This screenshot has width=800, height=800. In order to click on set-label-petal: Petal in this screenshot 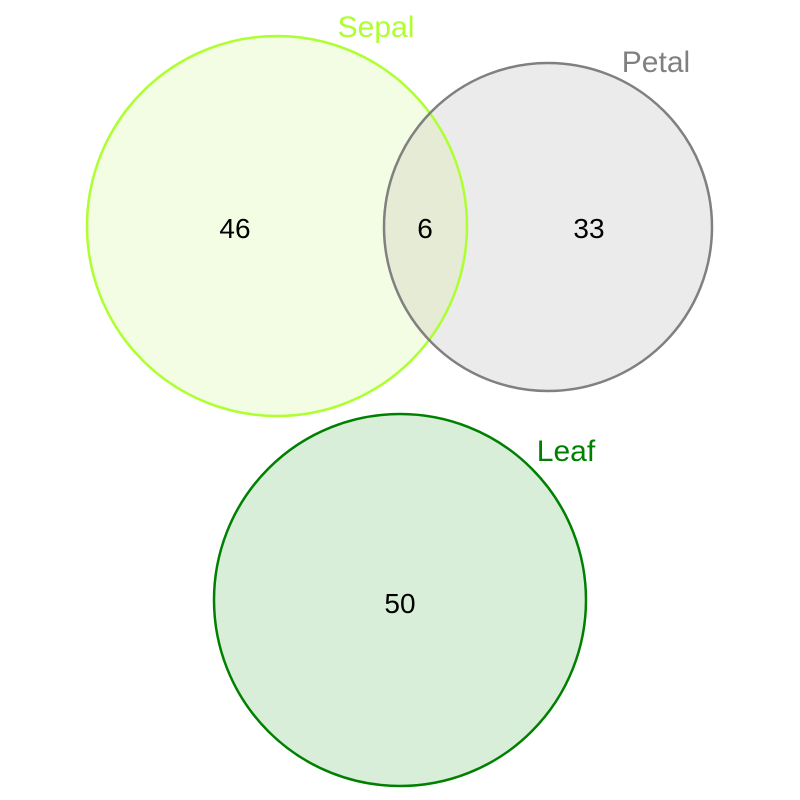, I will do `click(656, 62)`.